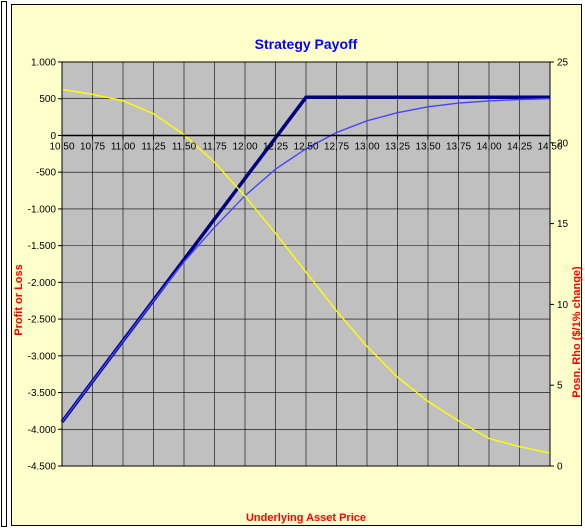 Image resolution: width=585 pixels, height=530 pixels. I want to click on y-tick-label: -4.000, so click(42, 430).